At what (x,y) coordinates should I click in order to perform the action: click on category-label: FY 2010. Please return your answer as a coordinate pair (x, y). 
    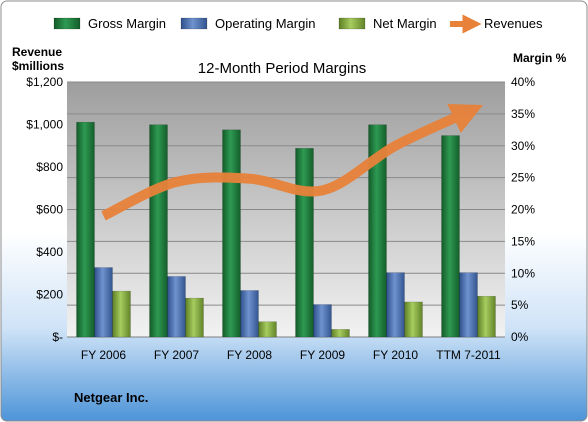
    Looking at the image, I should click on (395, 355).